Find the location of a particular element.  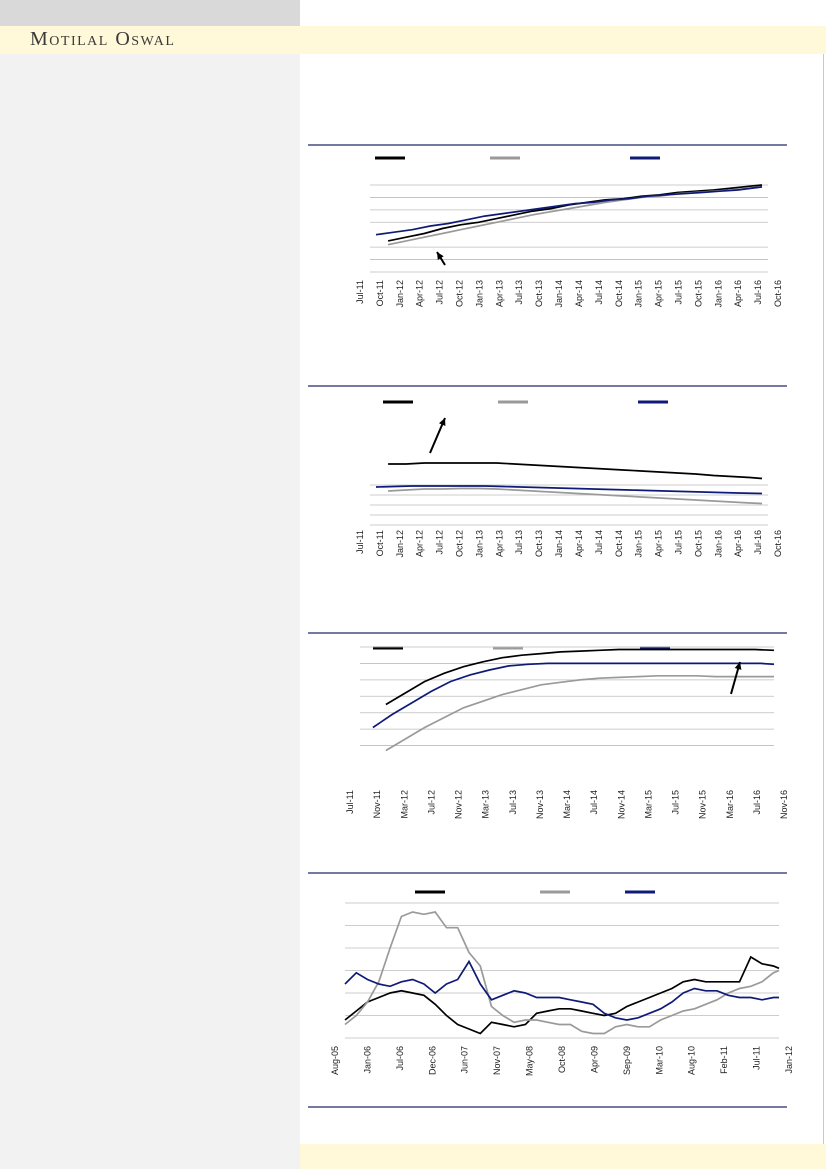

header-band is located at coordinates (413, 40).